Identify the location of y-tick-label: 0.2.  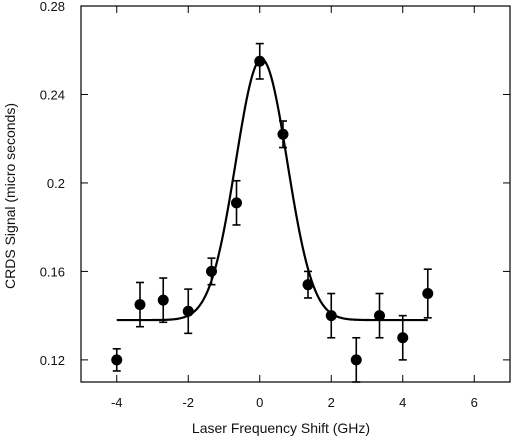
(56, 183).